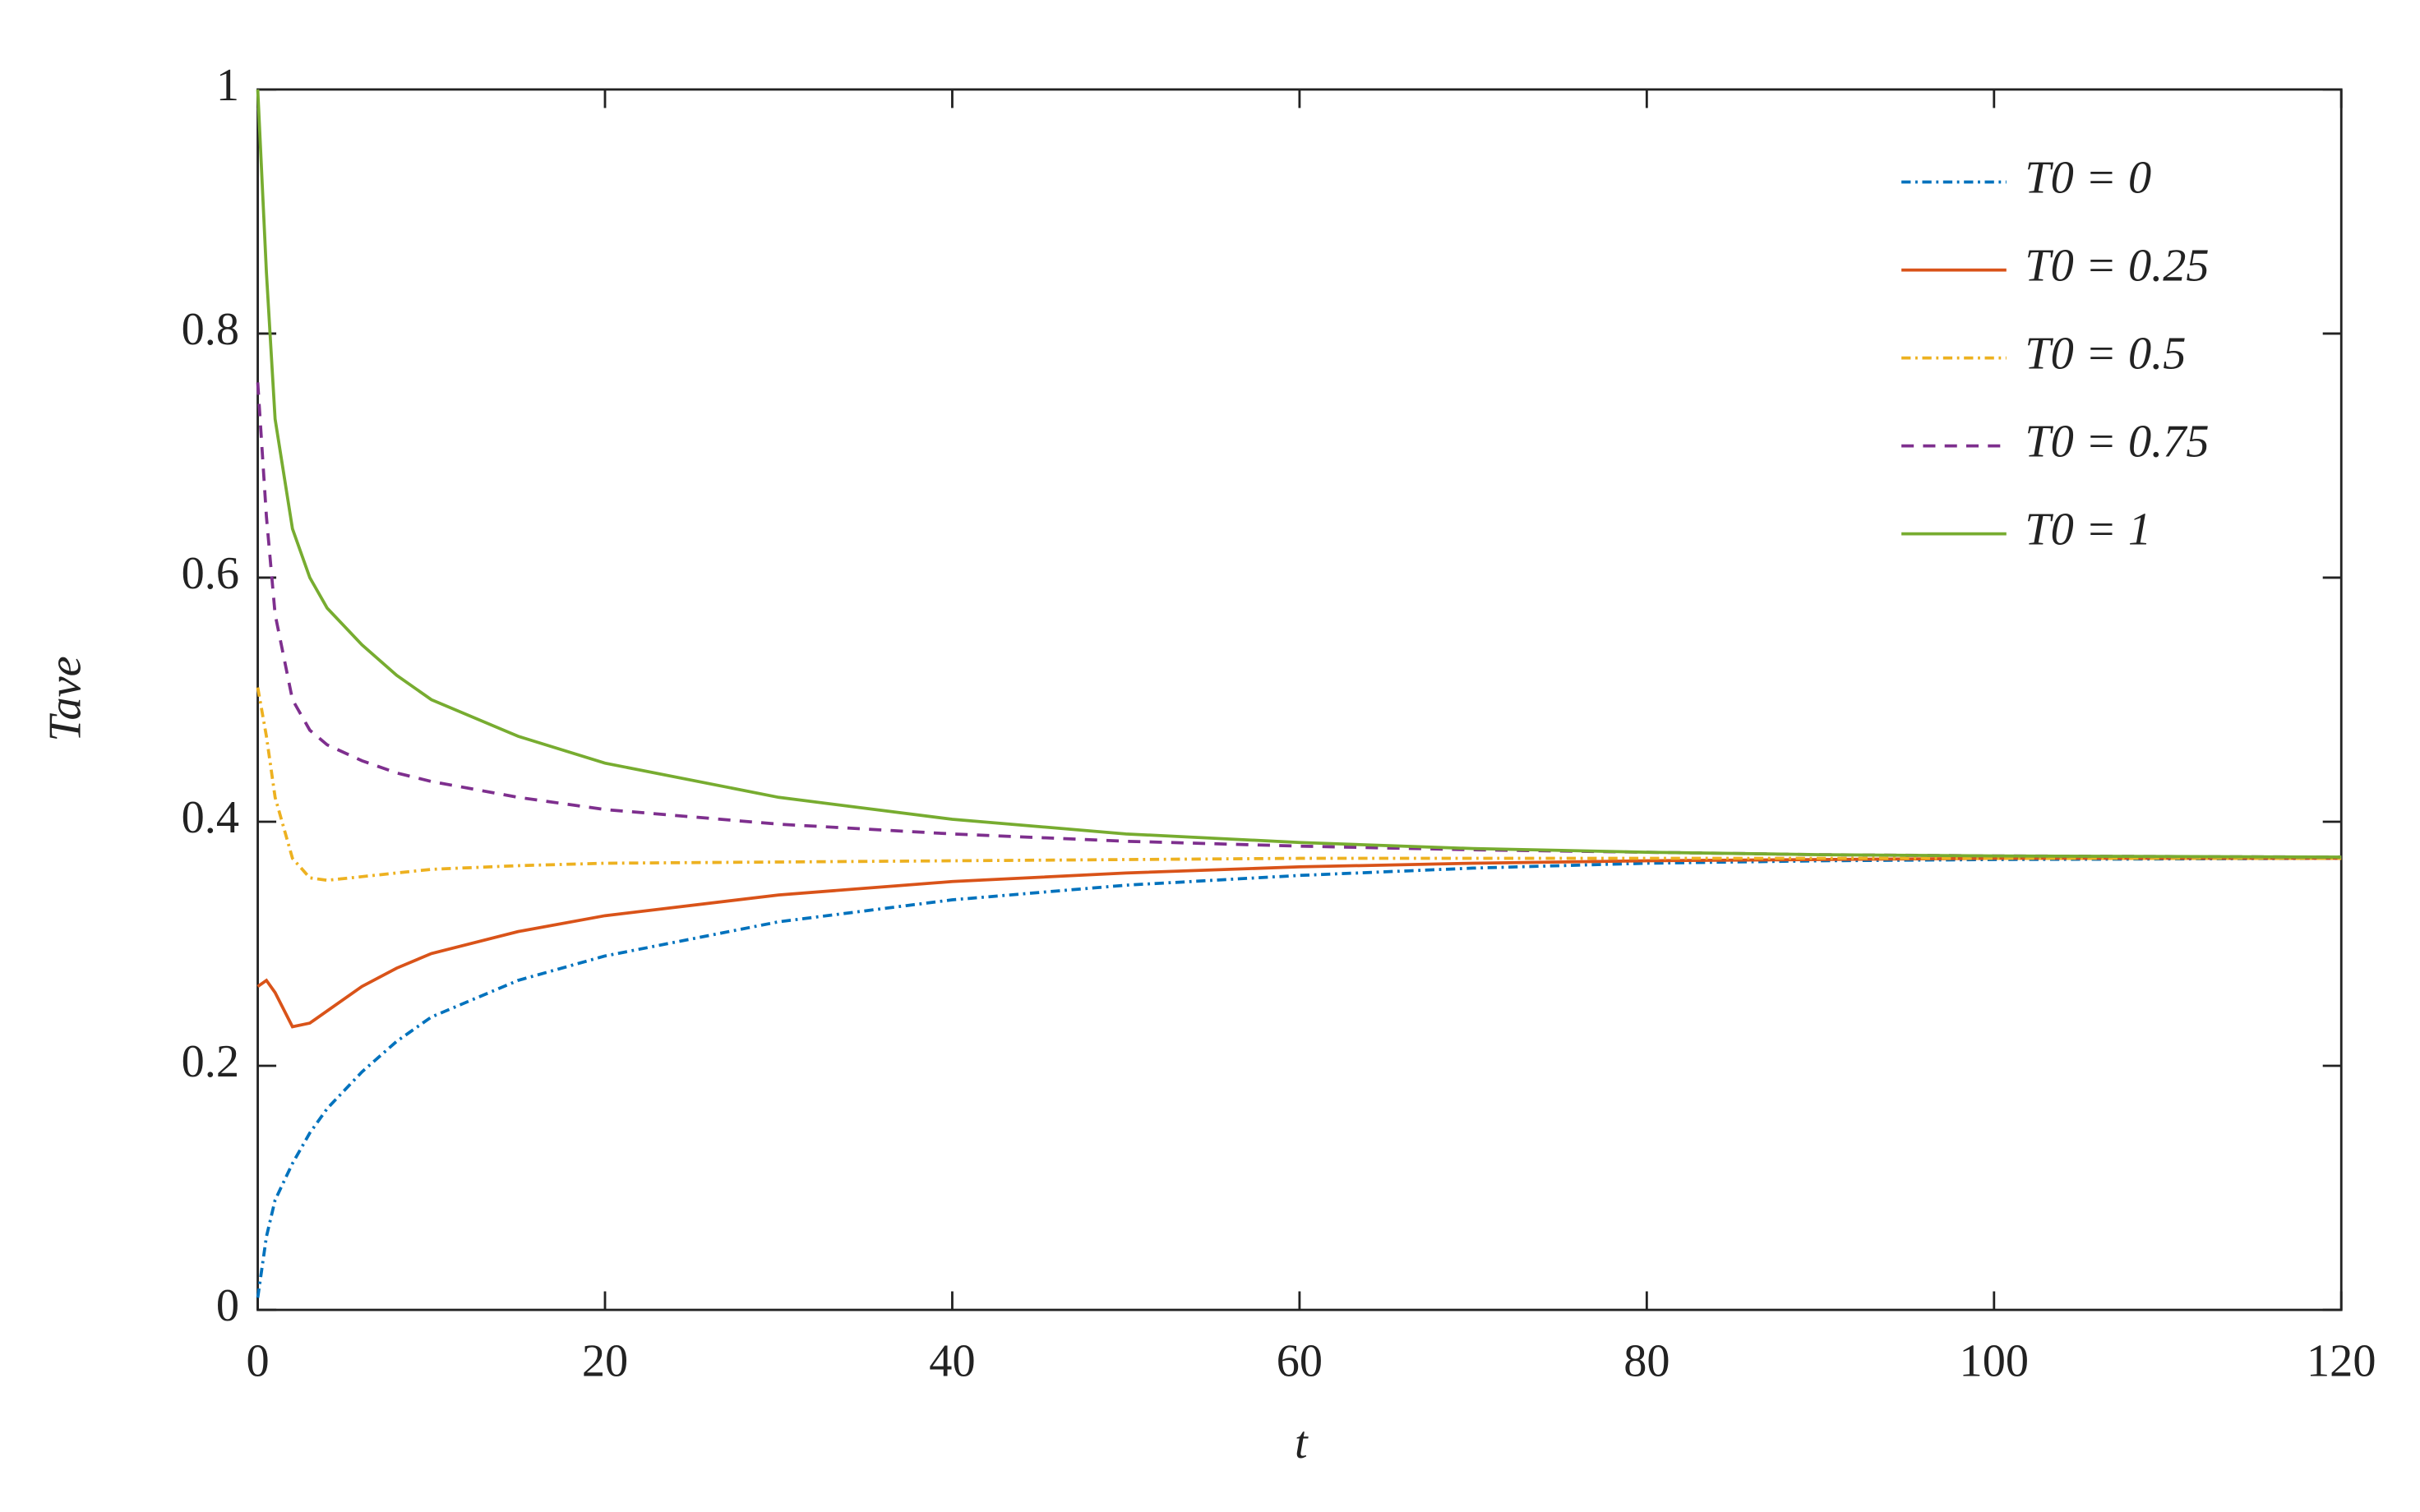 The image size is (2420, 1512). Describe the element at coordinates (1646, 1362) in the screenshot. I see `x-tick-label: 80` at that location.